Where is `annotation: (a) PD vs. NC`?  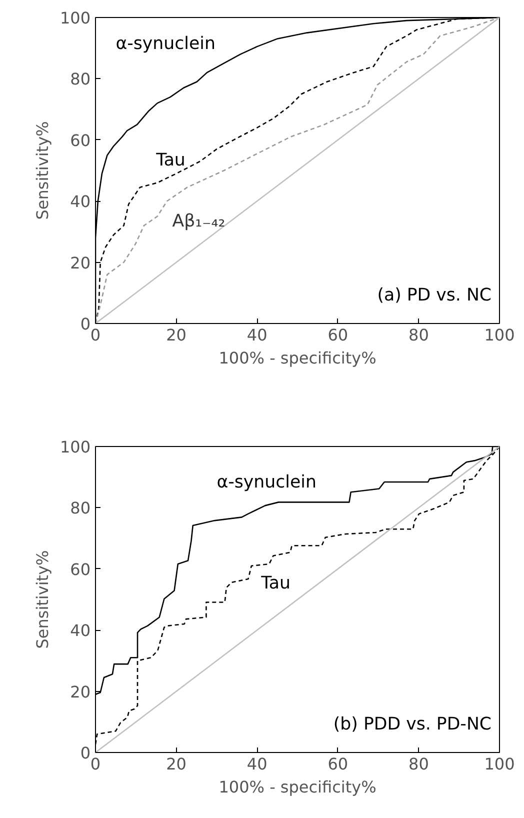
annotation: (a) PD vs. NC is located at coordinates (434, 296).